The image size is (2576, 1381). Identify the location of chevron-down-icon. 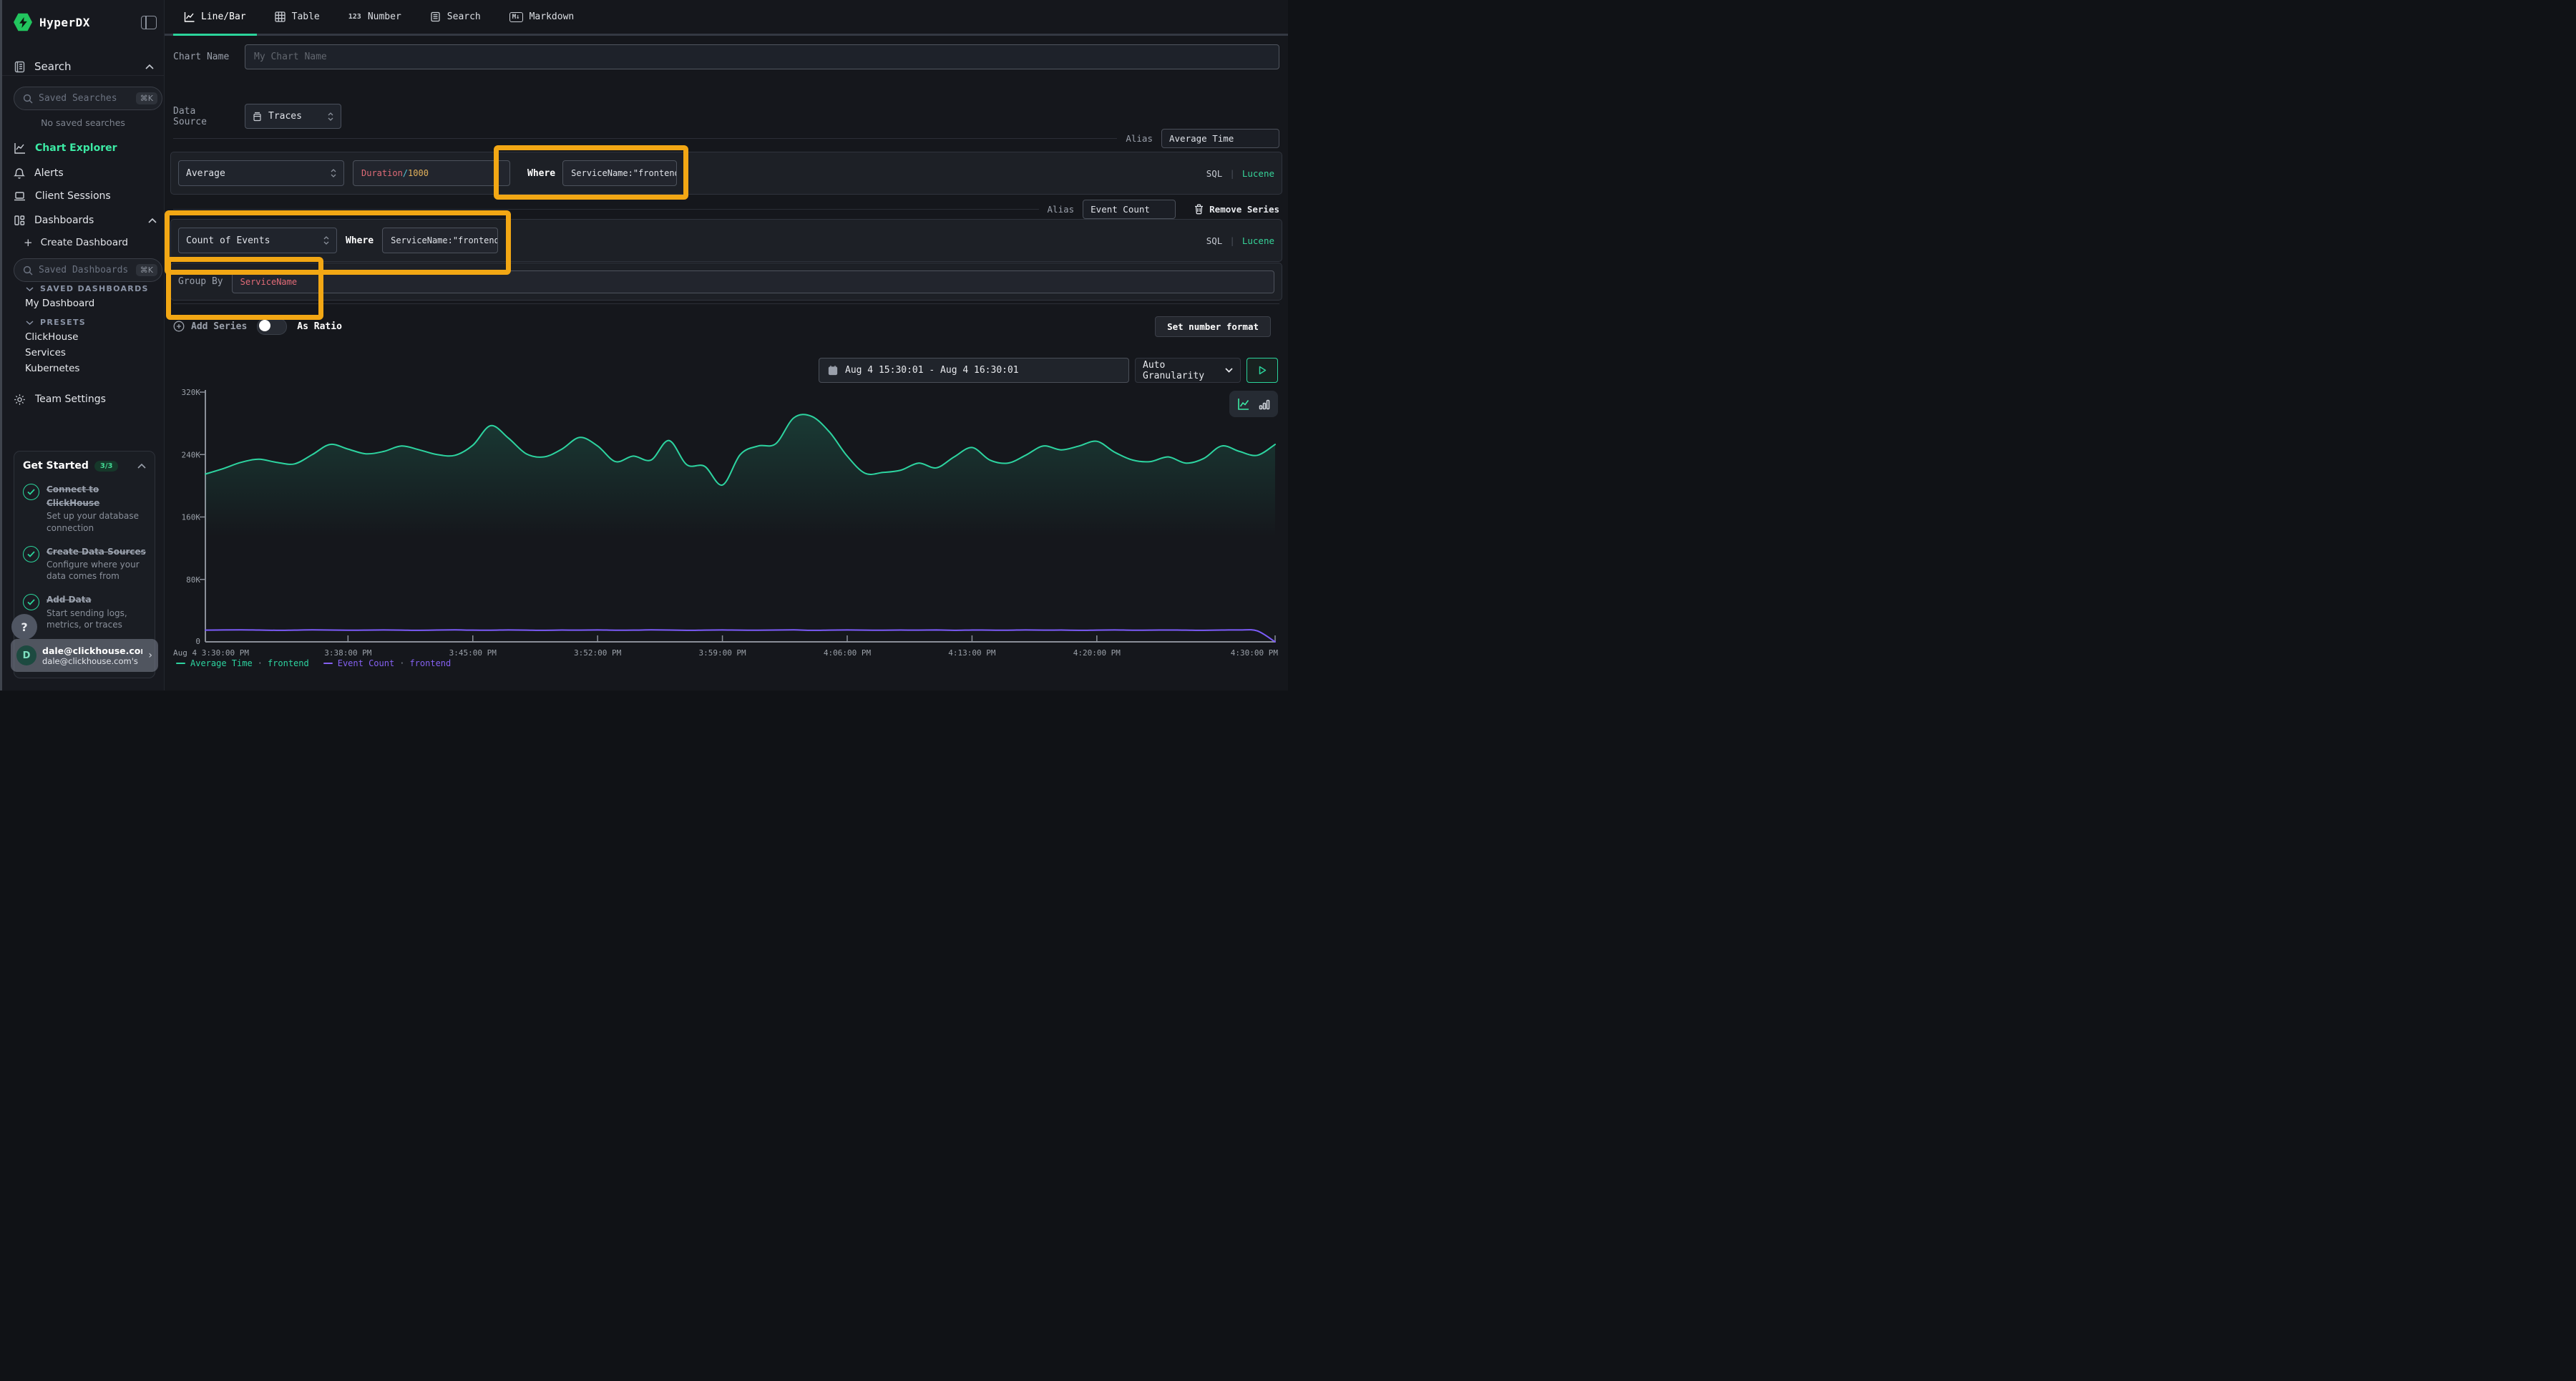
(1229, 370).